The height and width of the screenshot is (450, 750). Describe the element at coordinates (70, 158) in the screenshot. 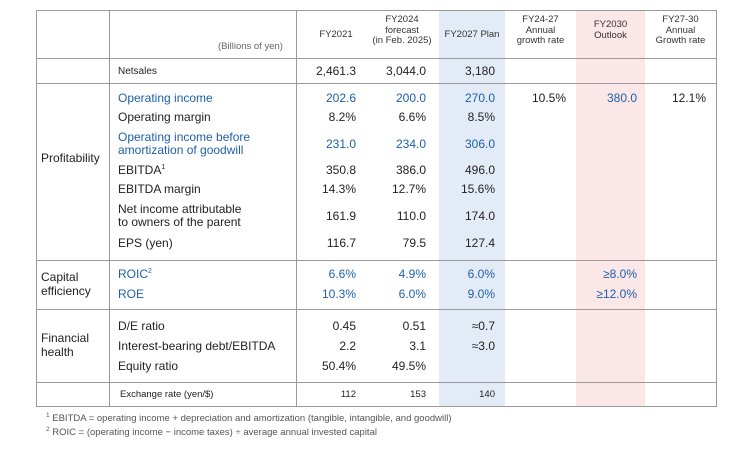

I see `group-label-profitability: Profitability` at that location.